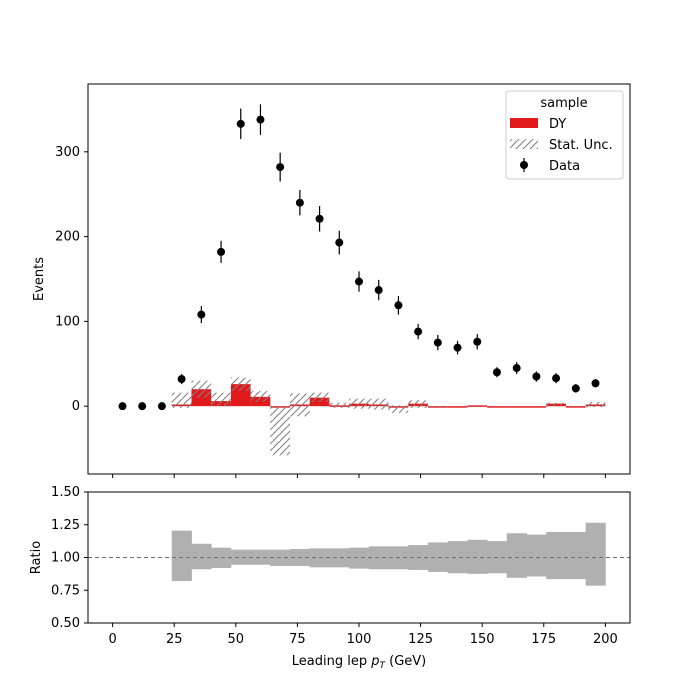  What do you see at coordinates (65, 623) in the screenshot?
I see `ratio-y-tick-label: 0.50` at bounding box center [65, 623].